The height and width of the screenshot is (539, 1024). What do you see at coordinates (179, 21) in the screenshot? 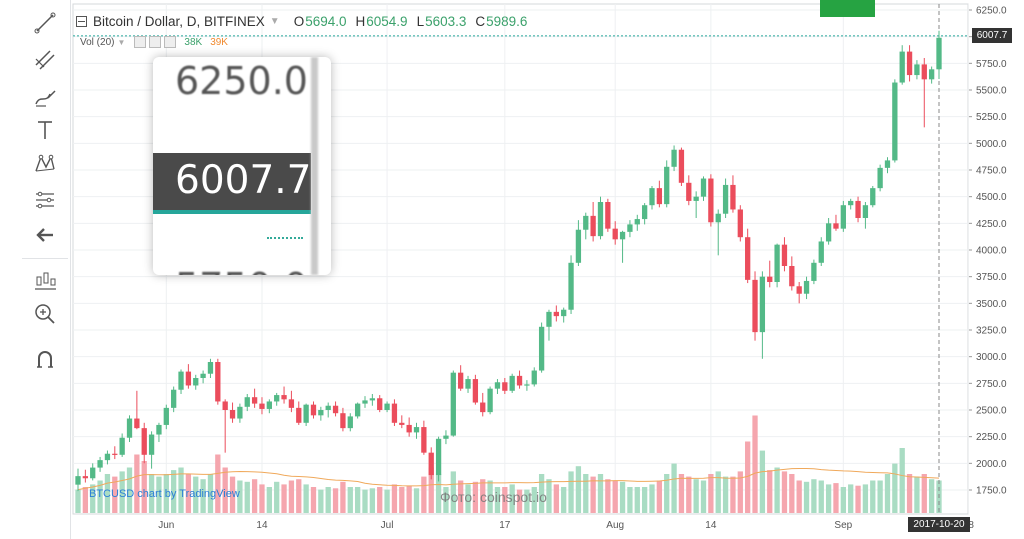
I see `symbol-title: Bitcoin / Dollar, D, BITFINEX` at bounding box center [179, 21].